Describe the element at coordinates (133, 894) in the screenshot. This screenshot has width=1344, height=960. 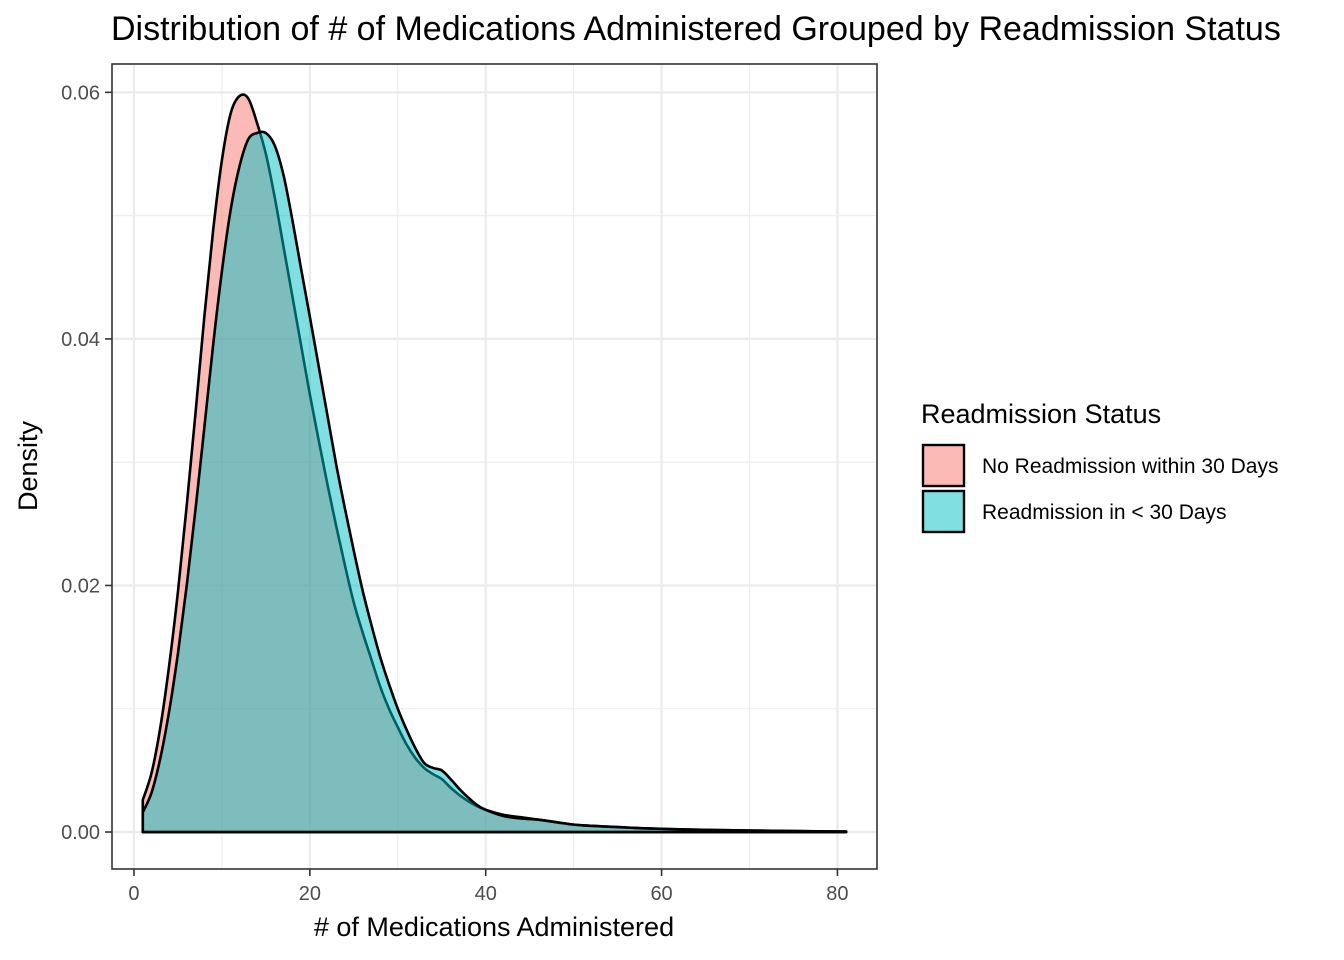
I see `x-tick-label: 0` at that location.